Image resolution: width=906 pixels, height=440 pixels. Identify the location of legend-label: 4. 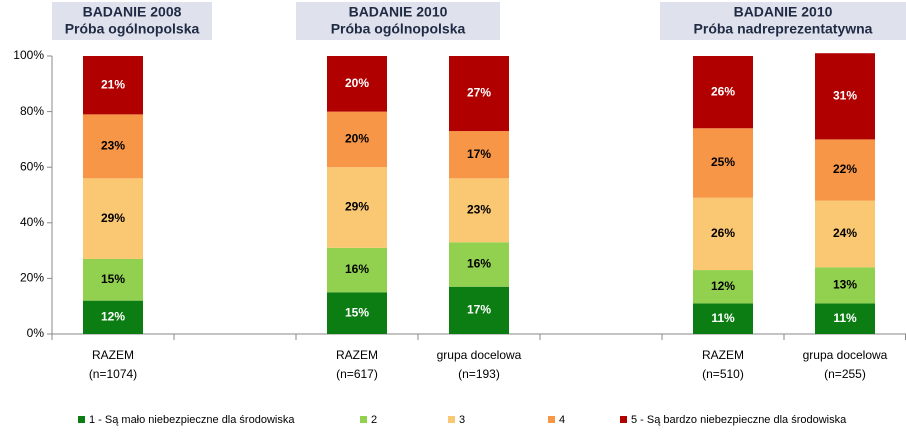
(562, 420).